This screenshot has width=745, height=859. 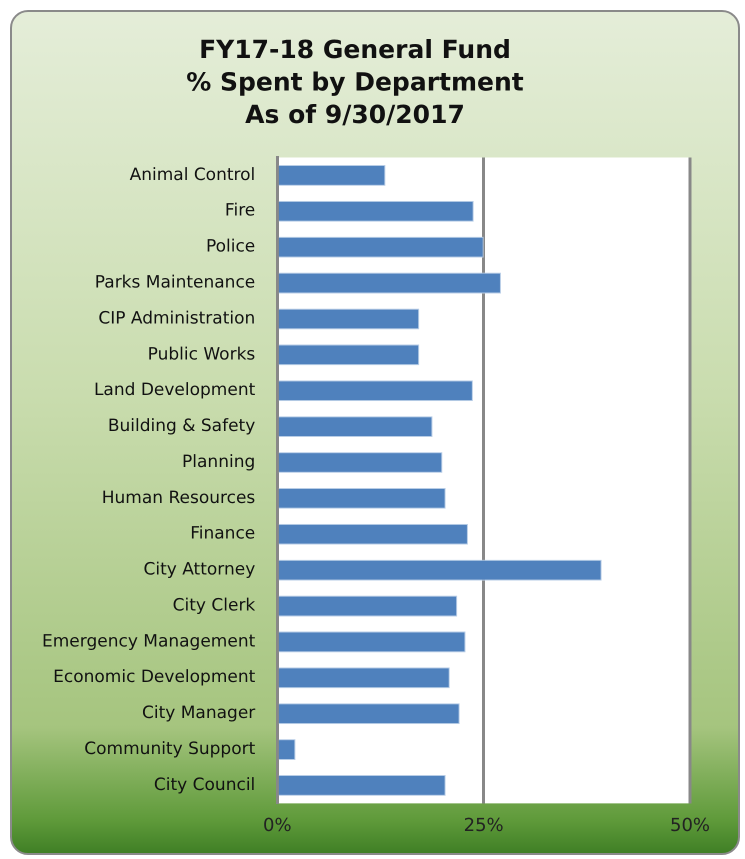 What do you see at coordinates (179, 498) in the screenshot?
I see `y-tick-label: Human Resources` at bounding box center [179, 498].